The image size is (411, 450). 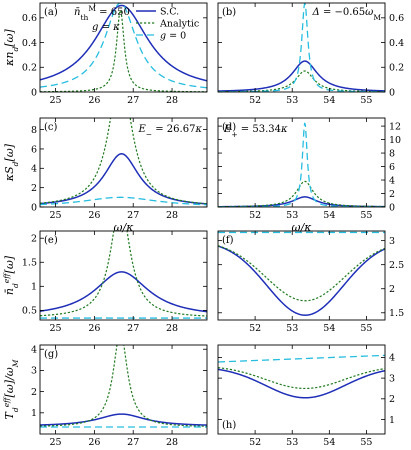 I want to click on y-tick-label: 10, so click(x=395, y=140).